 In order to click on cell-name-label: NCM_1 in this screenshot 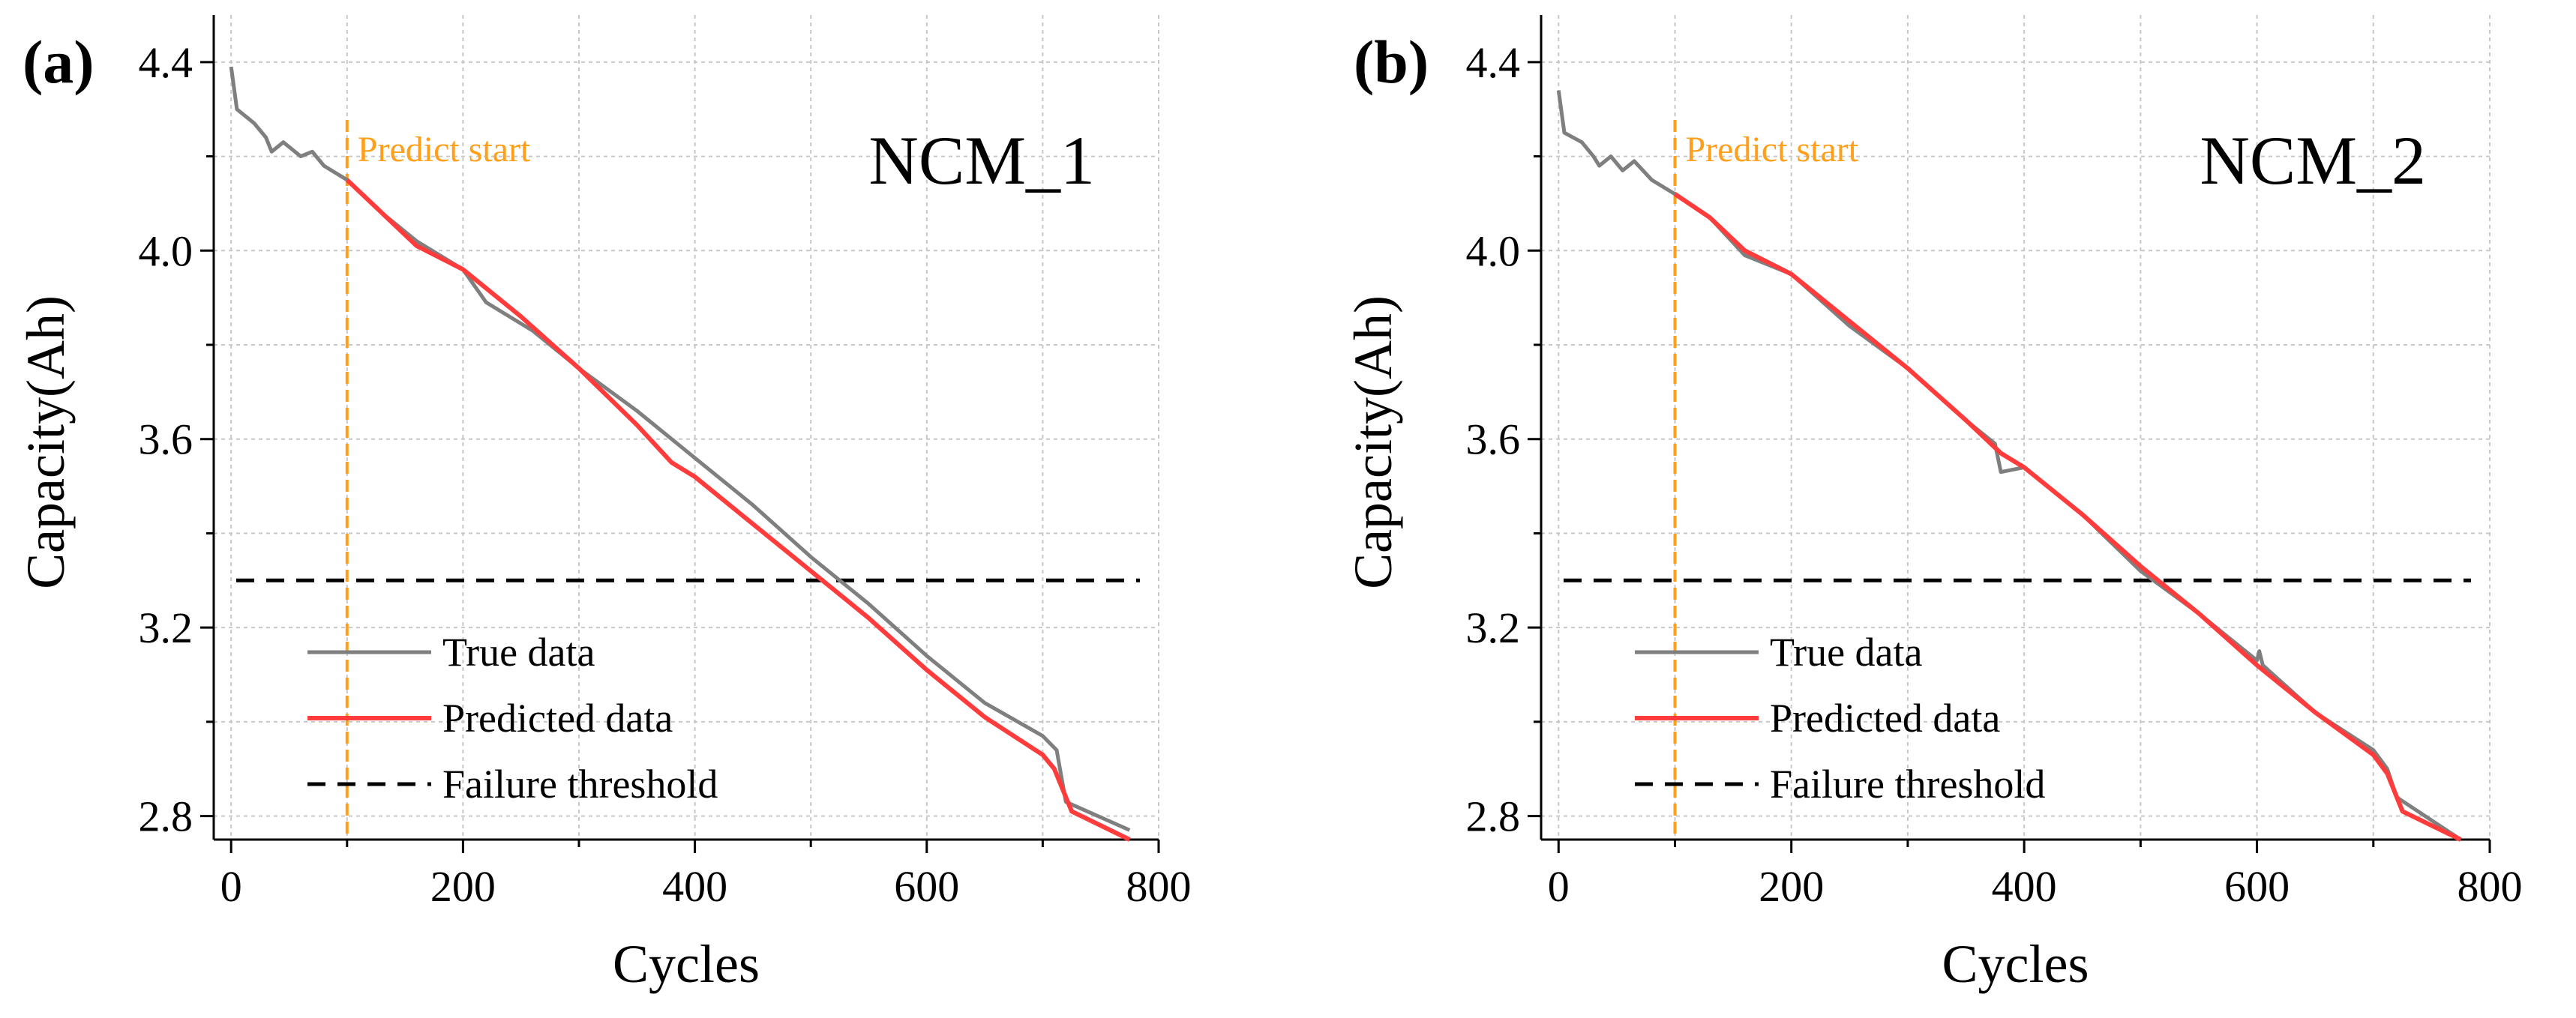, I will do `click(982, 160)`.